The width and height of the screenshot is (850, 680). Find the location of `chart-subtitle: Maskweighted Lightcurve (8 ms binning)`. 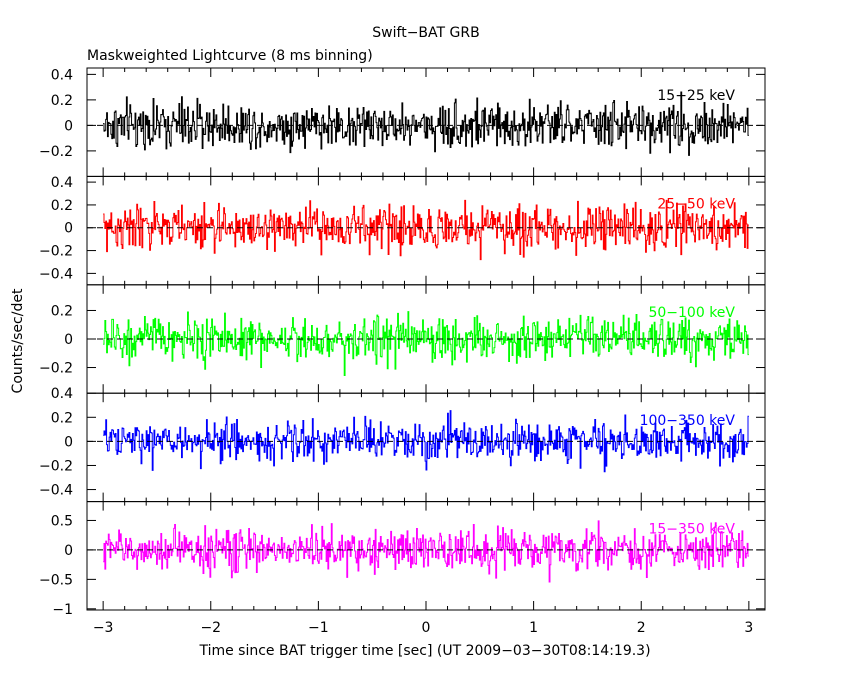

chart-subtitle: Maskweighted Lightcurve (8 ms binning) is located at coordinates (230, 56).